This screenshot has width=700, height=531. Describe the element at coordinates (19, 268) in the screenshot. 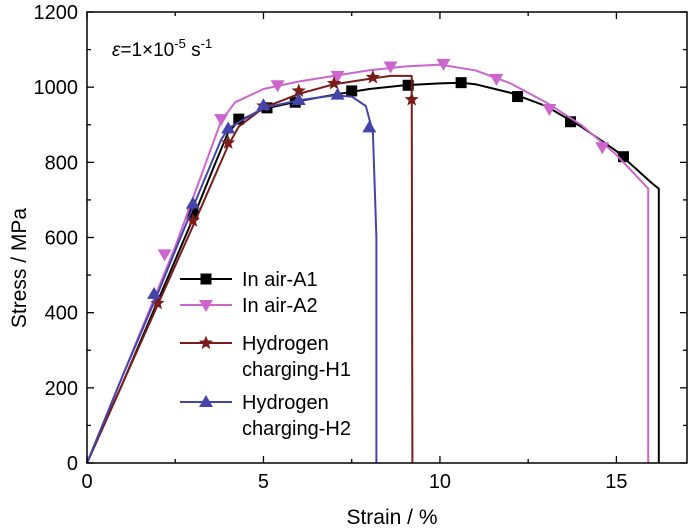

I see `y-axis-title: Stress / MPa` at that location.